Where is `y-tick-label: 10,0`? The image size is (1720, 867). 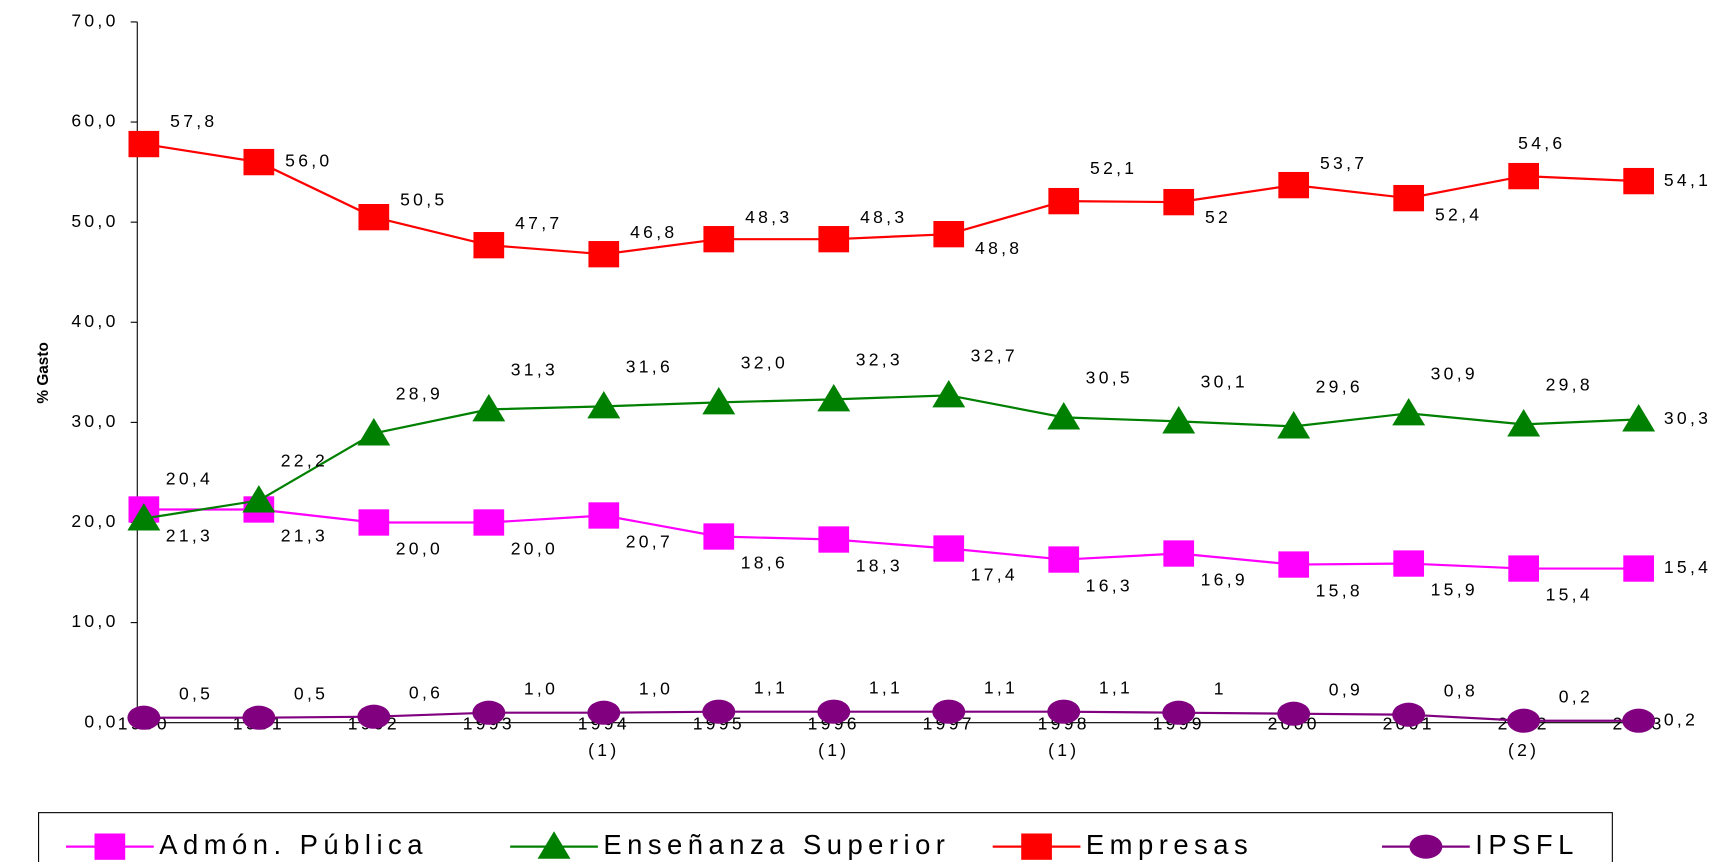
y-tick-label: 10,0 is located at coordinates (94, 621).